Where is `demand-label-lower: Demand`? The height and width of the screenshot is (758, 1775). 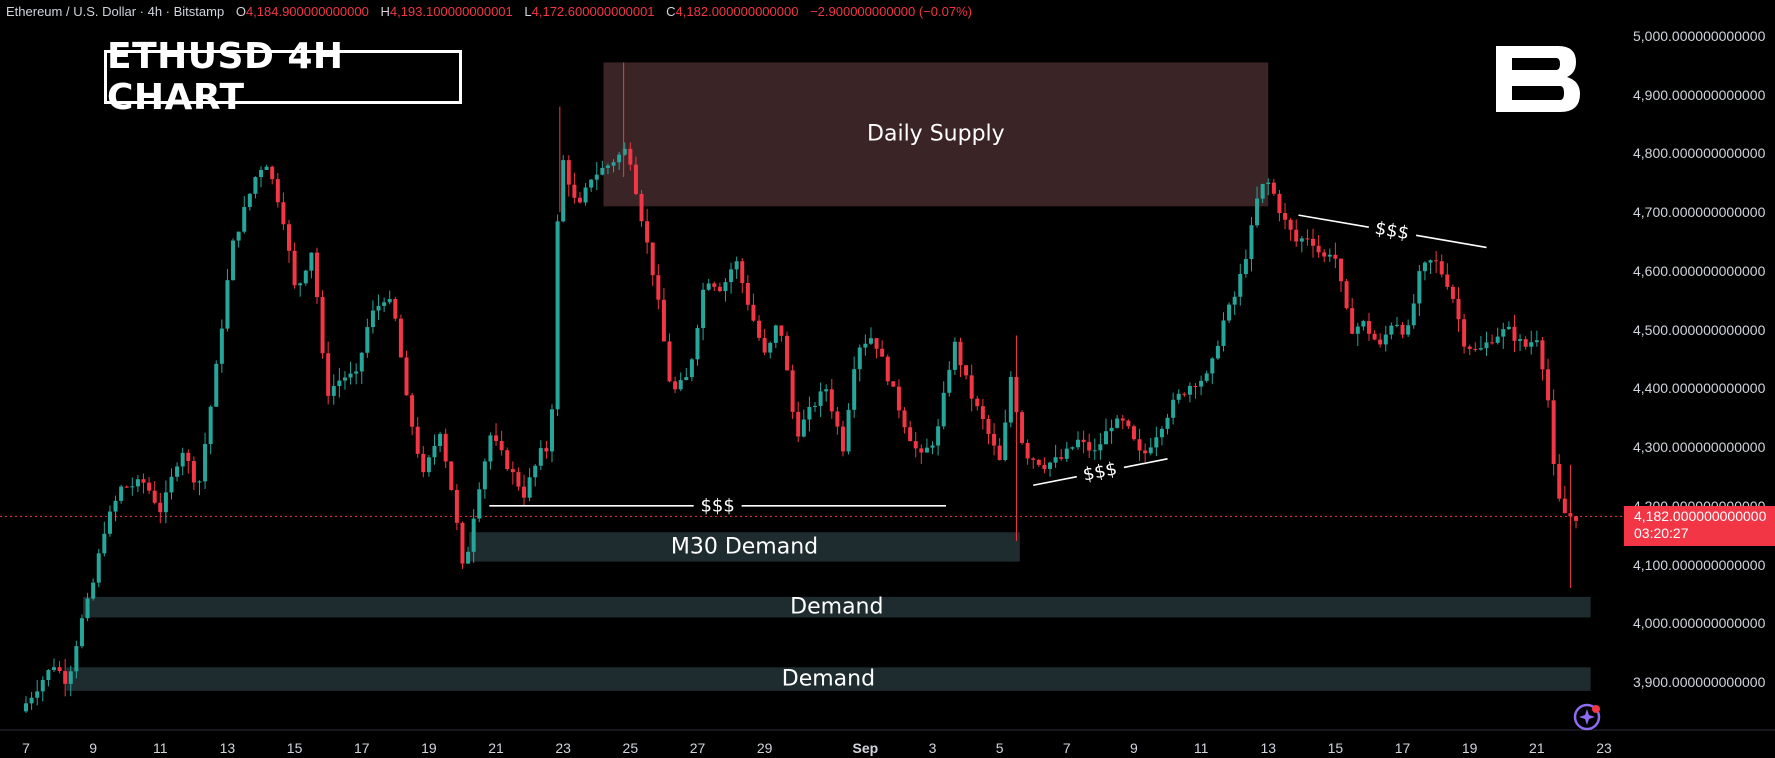
demand-label-lower: Demand is located at coordinates (828, 679).